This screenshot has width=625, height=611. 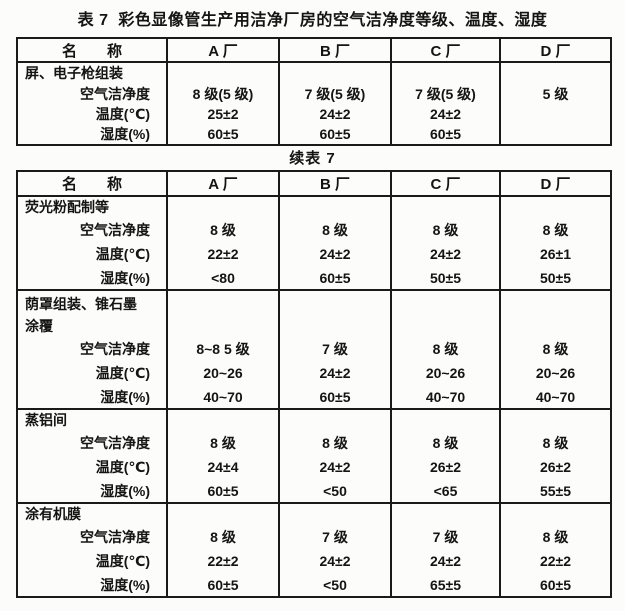 I want to click on section-row-aluminizing-room: 蒸铝间, so click(x=314, y=419).